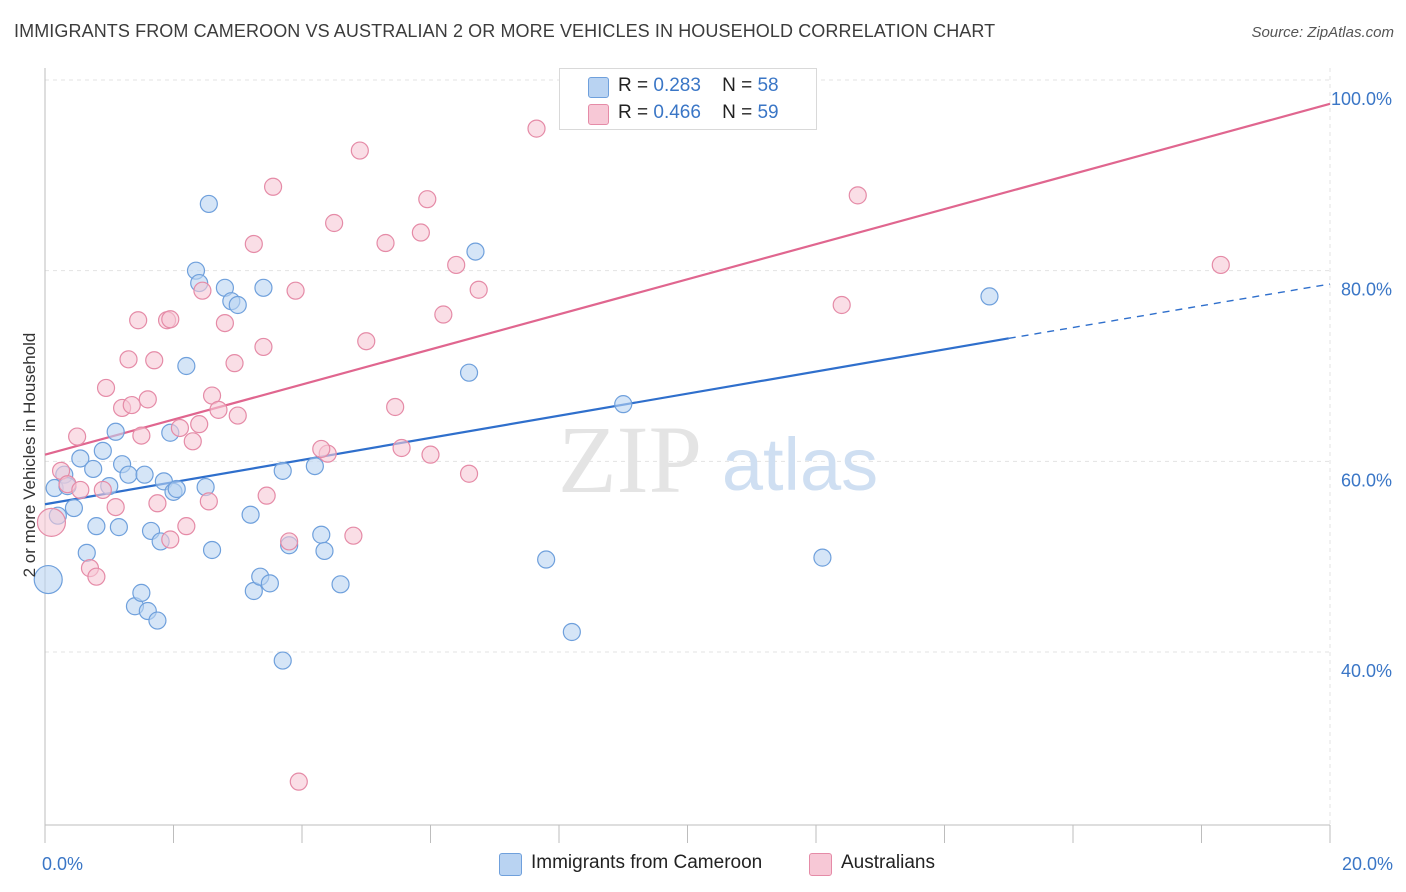 The width and height of the screenshot is (1406, 892). Describe the element at coordinates (888, 862) in the screenshot. I see `bottom-legend-label: Australians` at that location.